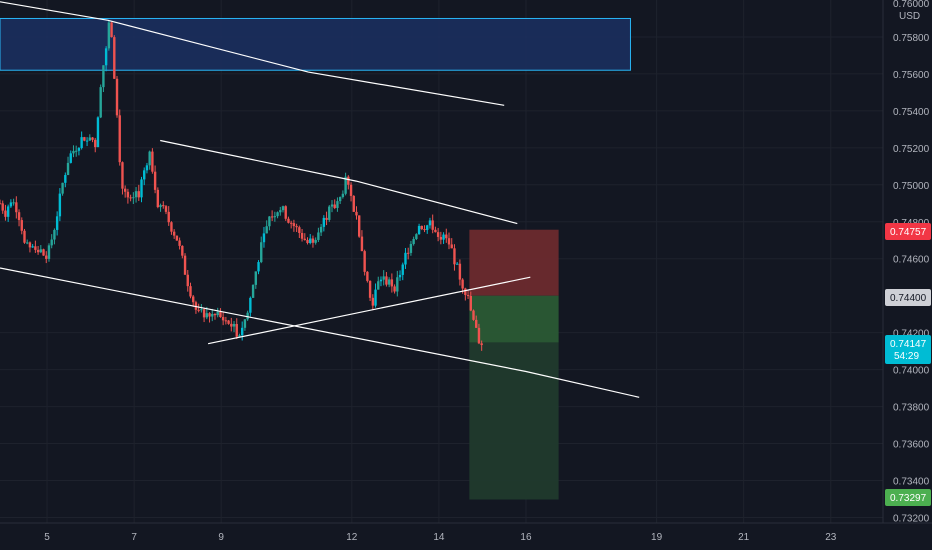 The height and width of the screenshot is (550, 932). I want to click on stop-price-badge: 0.74757, so click(908, 231).